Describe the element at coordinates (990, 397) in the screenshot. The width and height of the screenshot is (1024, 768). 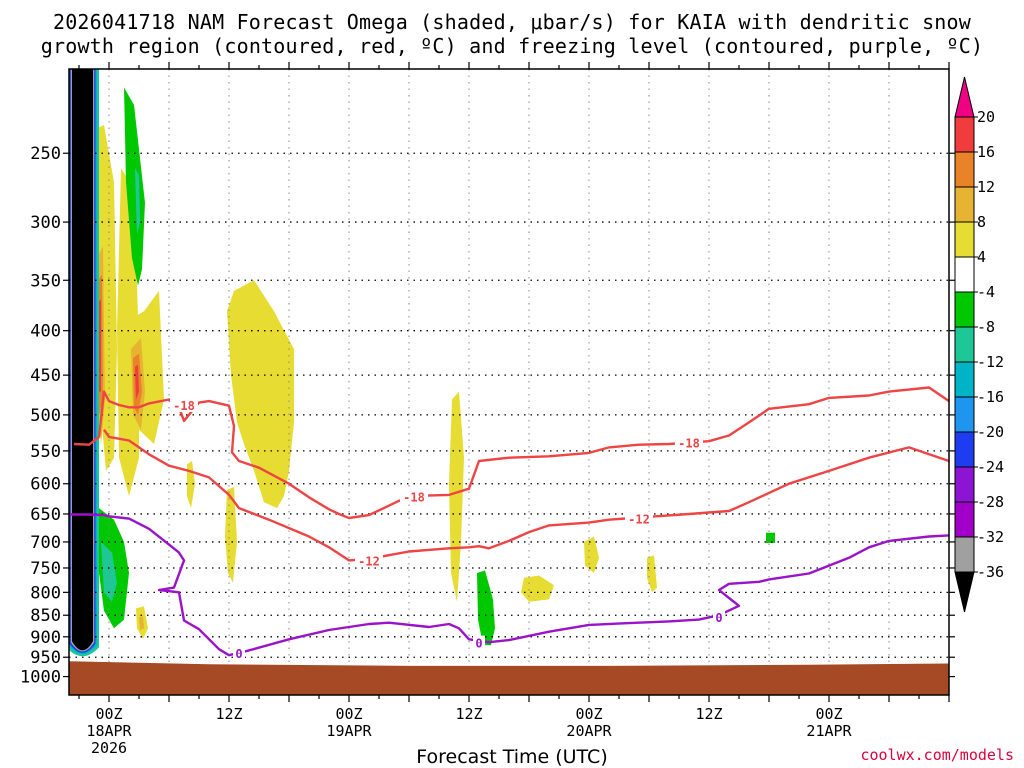
I see `colorbar-label: -16` at that location.